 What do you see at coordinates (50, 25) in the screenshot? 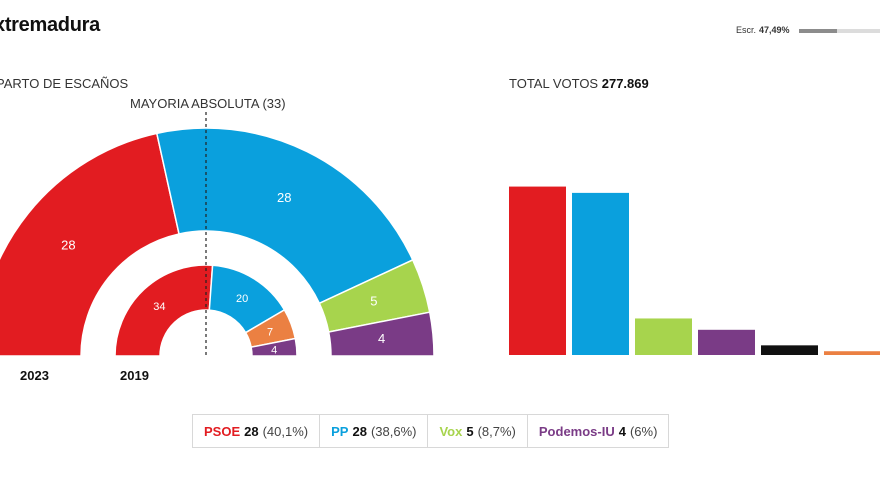
I see `page-title: xtremadura` at bounding box center [50, 25].